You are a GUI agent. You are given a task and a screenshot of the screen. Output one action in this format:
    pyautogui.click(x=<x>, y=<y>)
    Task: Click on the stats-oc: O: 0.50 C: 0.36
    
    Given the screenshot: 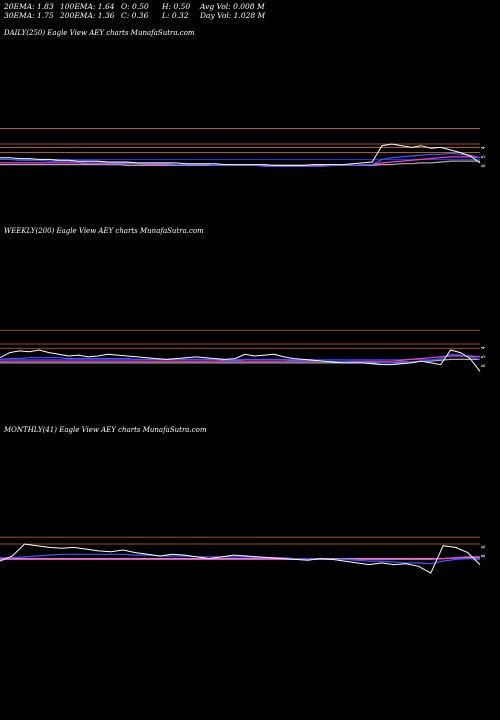 What is the action you would take?
    pyautogui.click(x=135, y=11)
    